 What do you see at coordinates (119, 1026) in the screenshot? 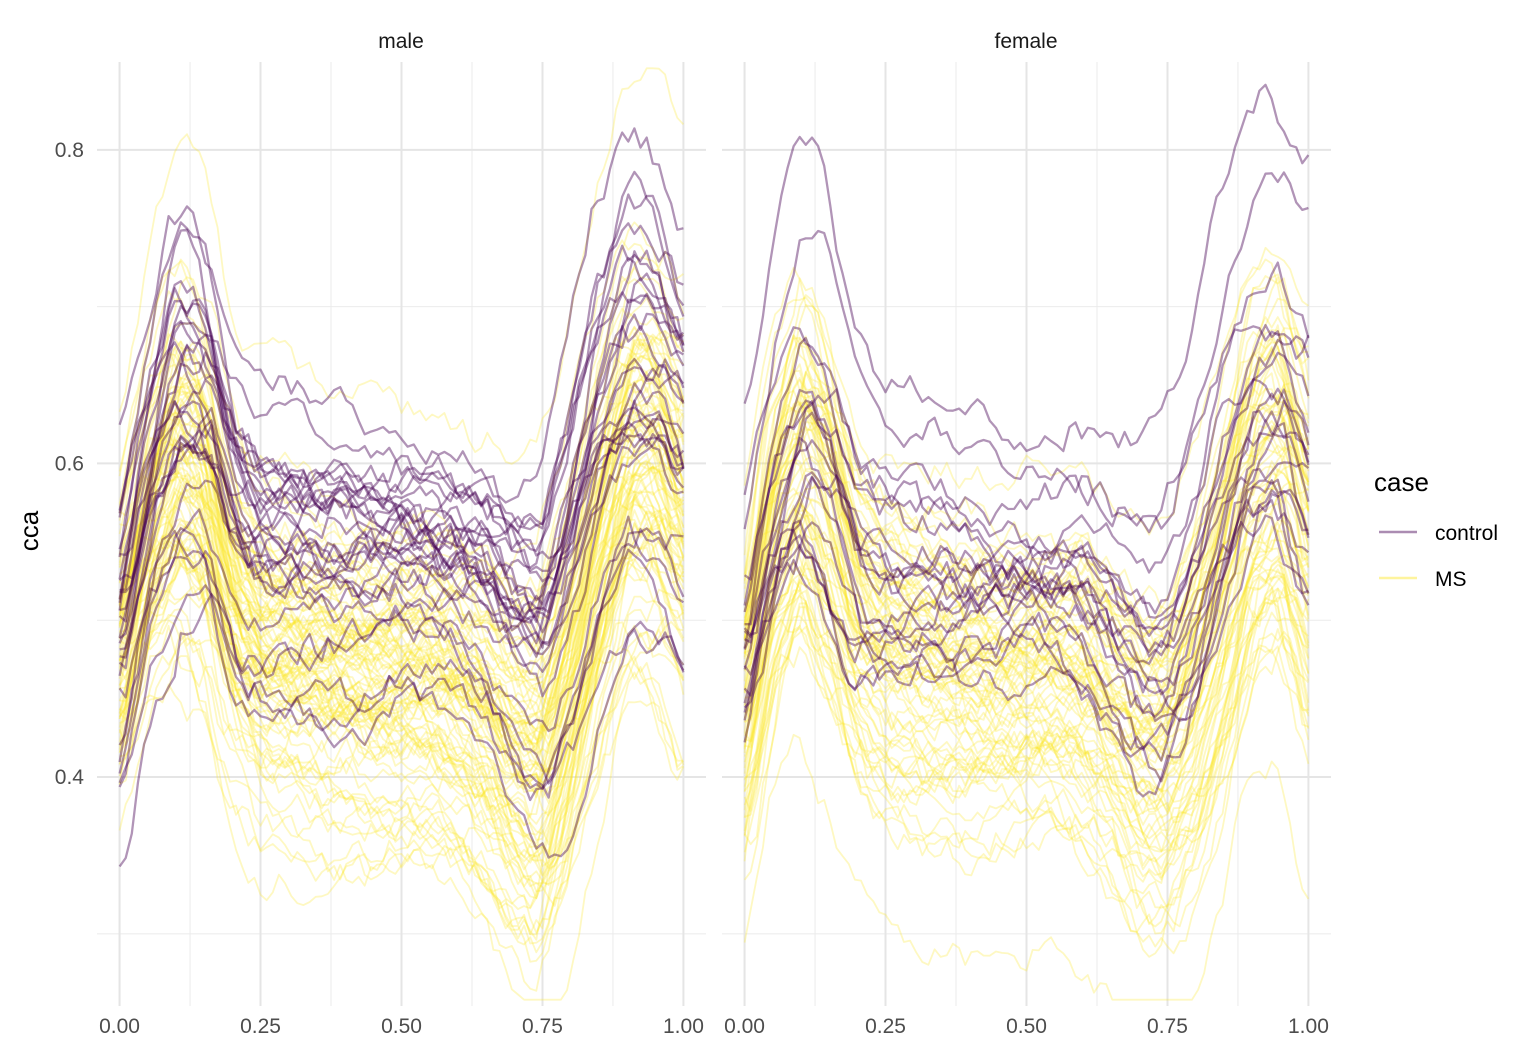
I see `x-tick-label-male-0: 0.00` at bounding box center [119, 1026].